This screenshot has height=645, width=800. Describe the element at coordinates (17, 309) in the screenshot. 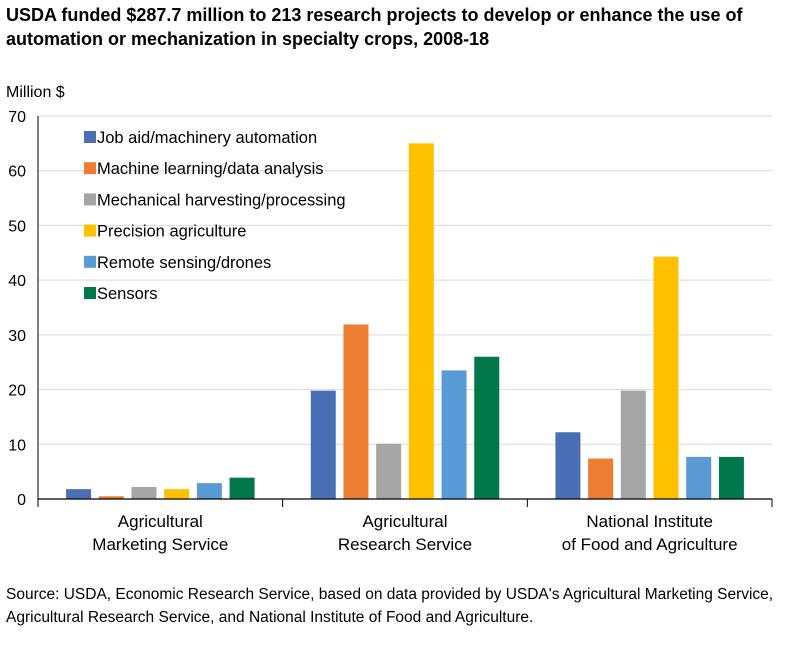

I see `y-axis-ticks: 0 10 20 30 40 50 60 70` at that location.